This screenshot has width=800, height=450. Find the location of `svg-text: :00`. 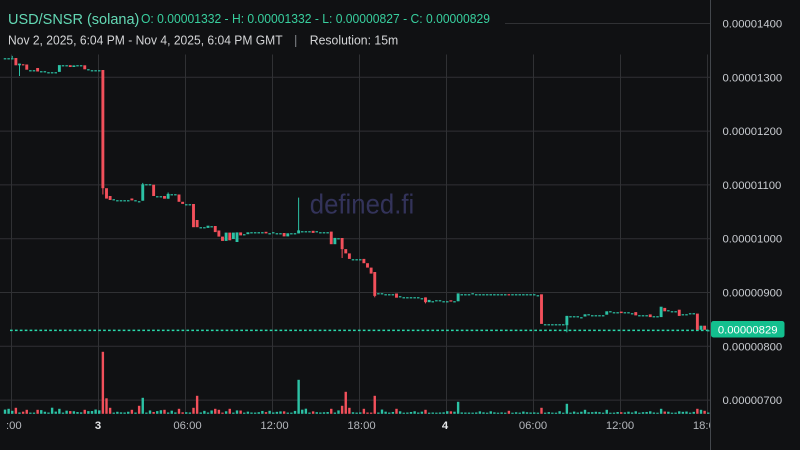

svg-text: :00 is located at coordinates (14, 426).